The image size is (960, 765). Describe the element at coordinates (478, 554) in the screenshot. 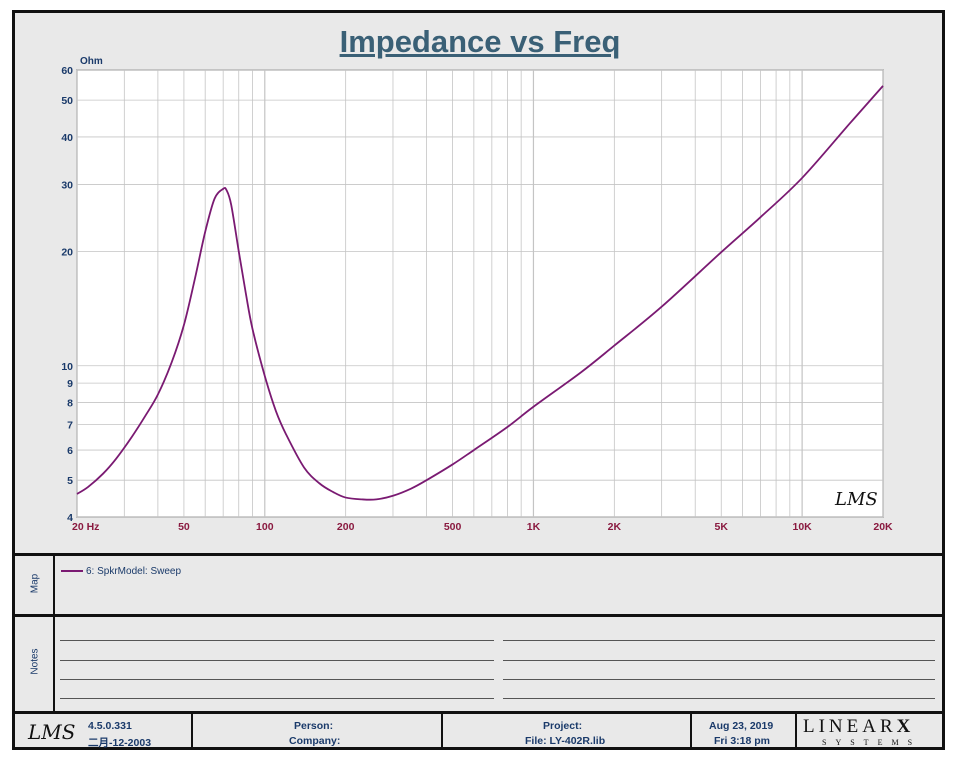

I see `separator-chart-map` at that location.